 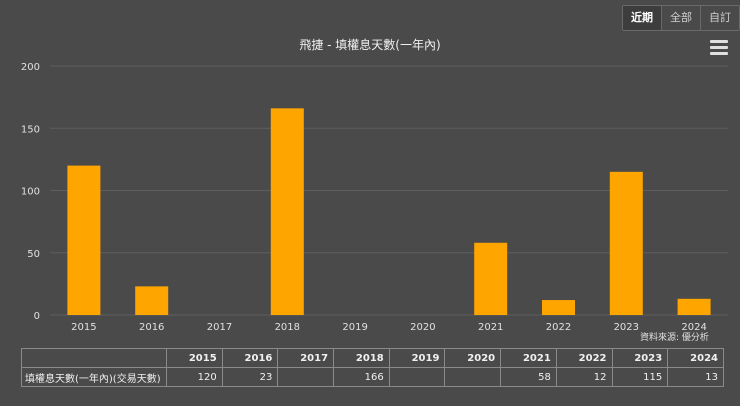 What do you see at coordinates (720, 17) in the screenshot?
I see `range-button-custom: 自訂` at bounding box center [720, 17].